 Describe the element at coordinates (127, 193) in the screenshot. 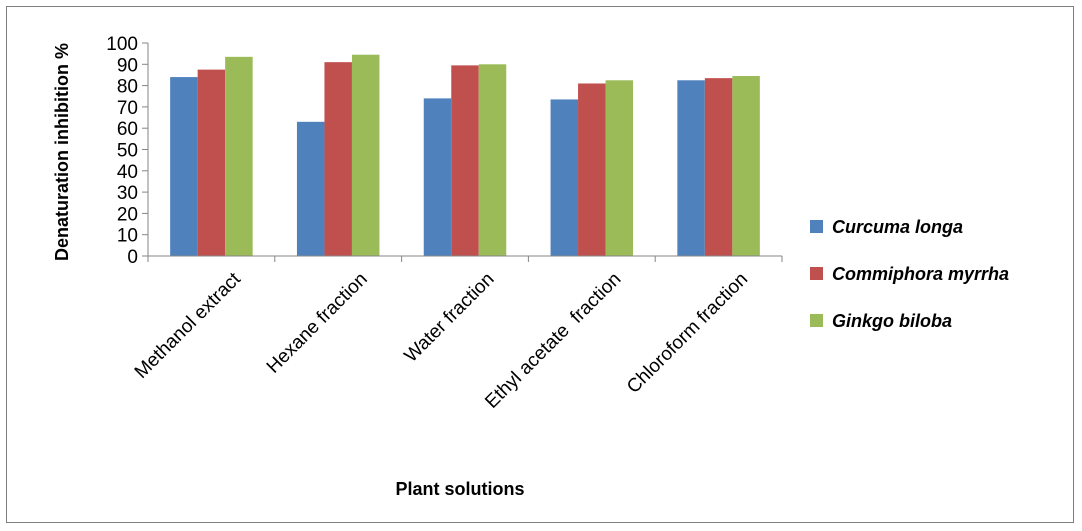

I see `y-tick-label: 30` at that location.